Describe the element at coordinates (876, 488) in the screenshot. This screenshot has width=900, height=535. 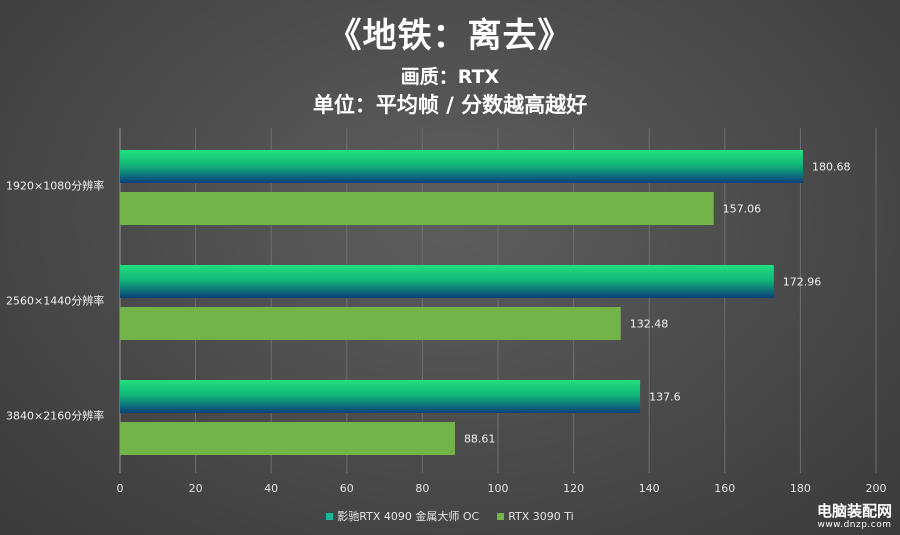
I see `x-tick-label-200: 200` at that location.